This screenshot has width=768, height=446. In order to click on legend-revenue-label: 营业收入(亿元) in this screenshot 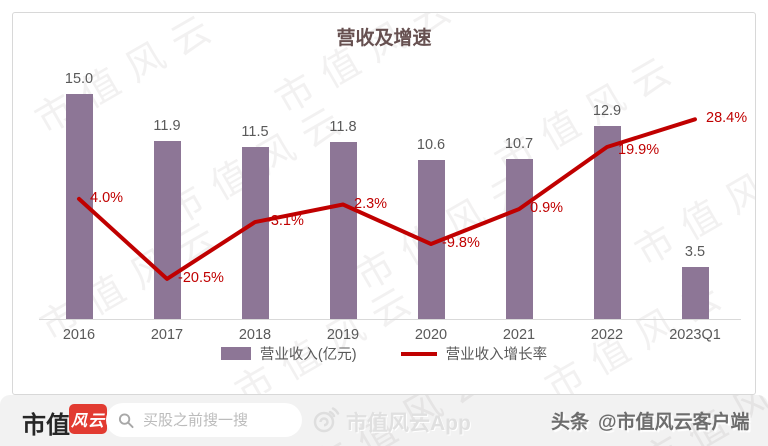, I will do `click(308, 355)`.